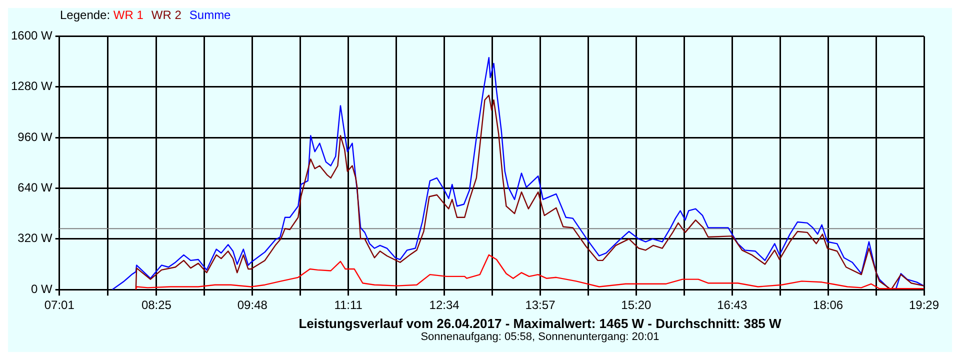  What do you see at coordinates (128, 15) in the screenshot?
I see `text: WR 1` at bounding box center [128, 15].